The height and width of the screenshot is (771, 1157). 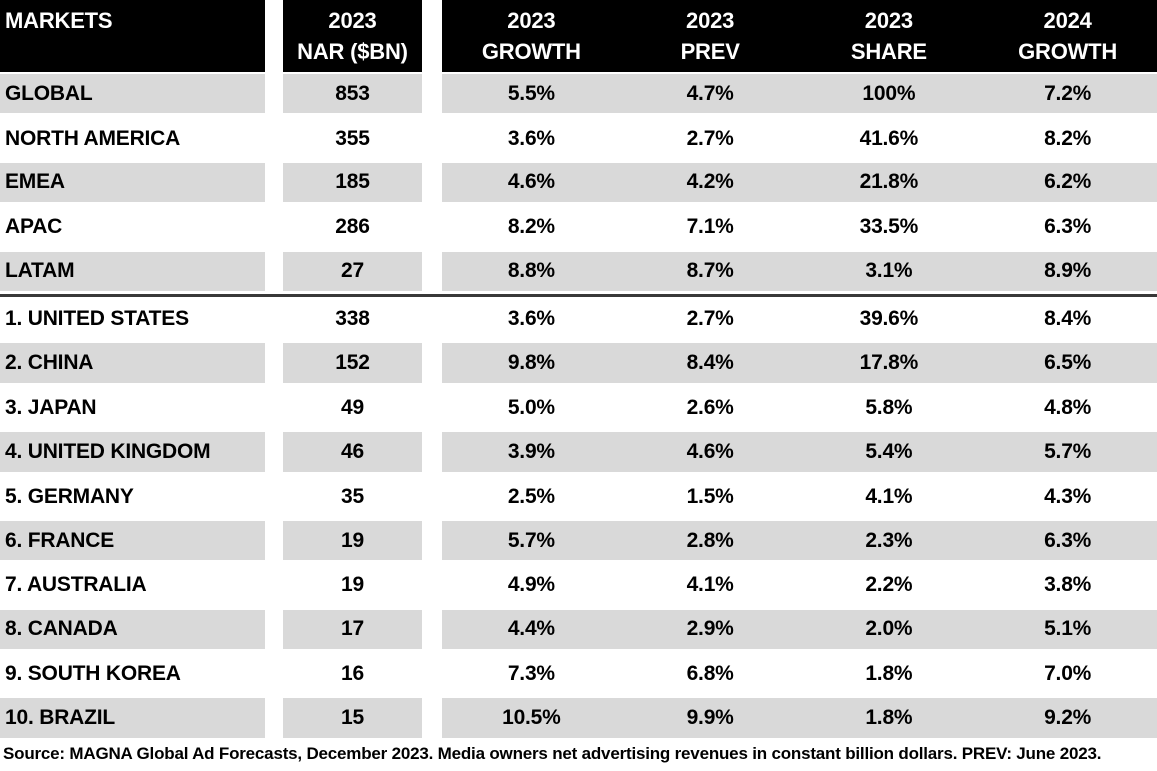 What do you see at coordinates (132, 496) in the screenshot?
I see `market-cell: 5. GERMANY` at bounding box center [132, 496].